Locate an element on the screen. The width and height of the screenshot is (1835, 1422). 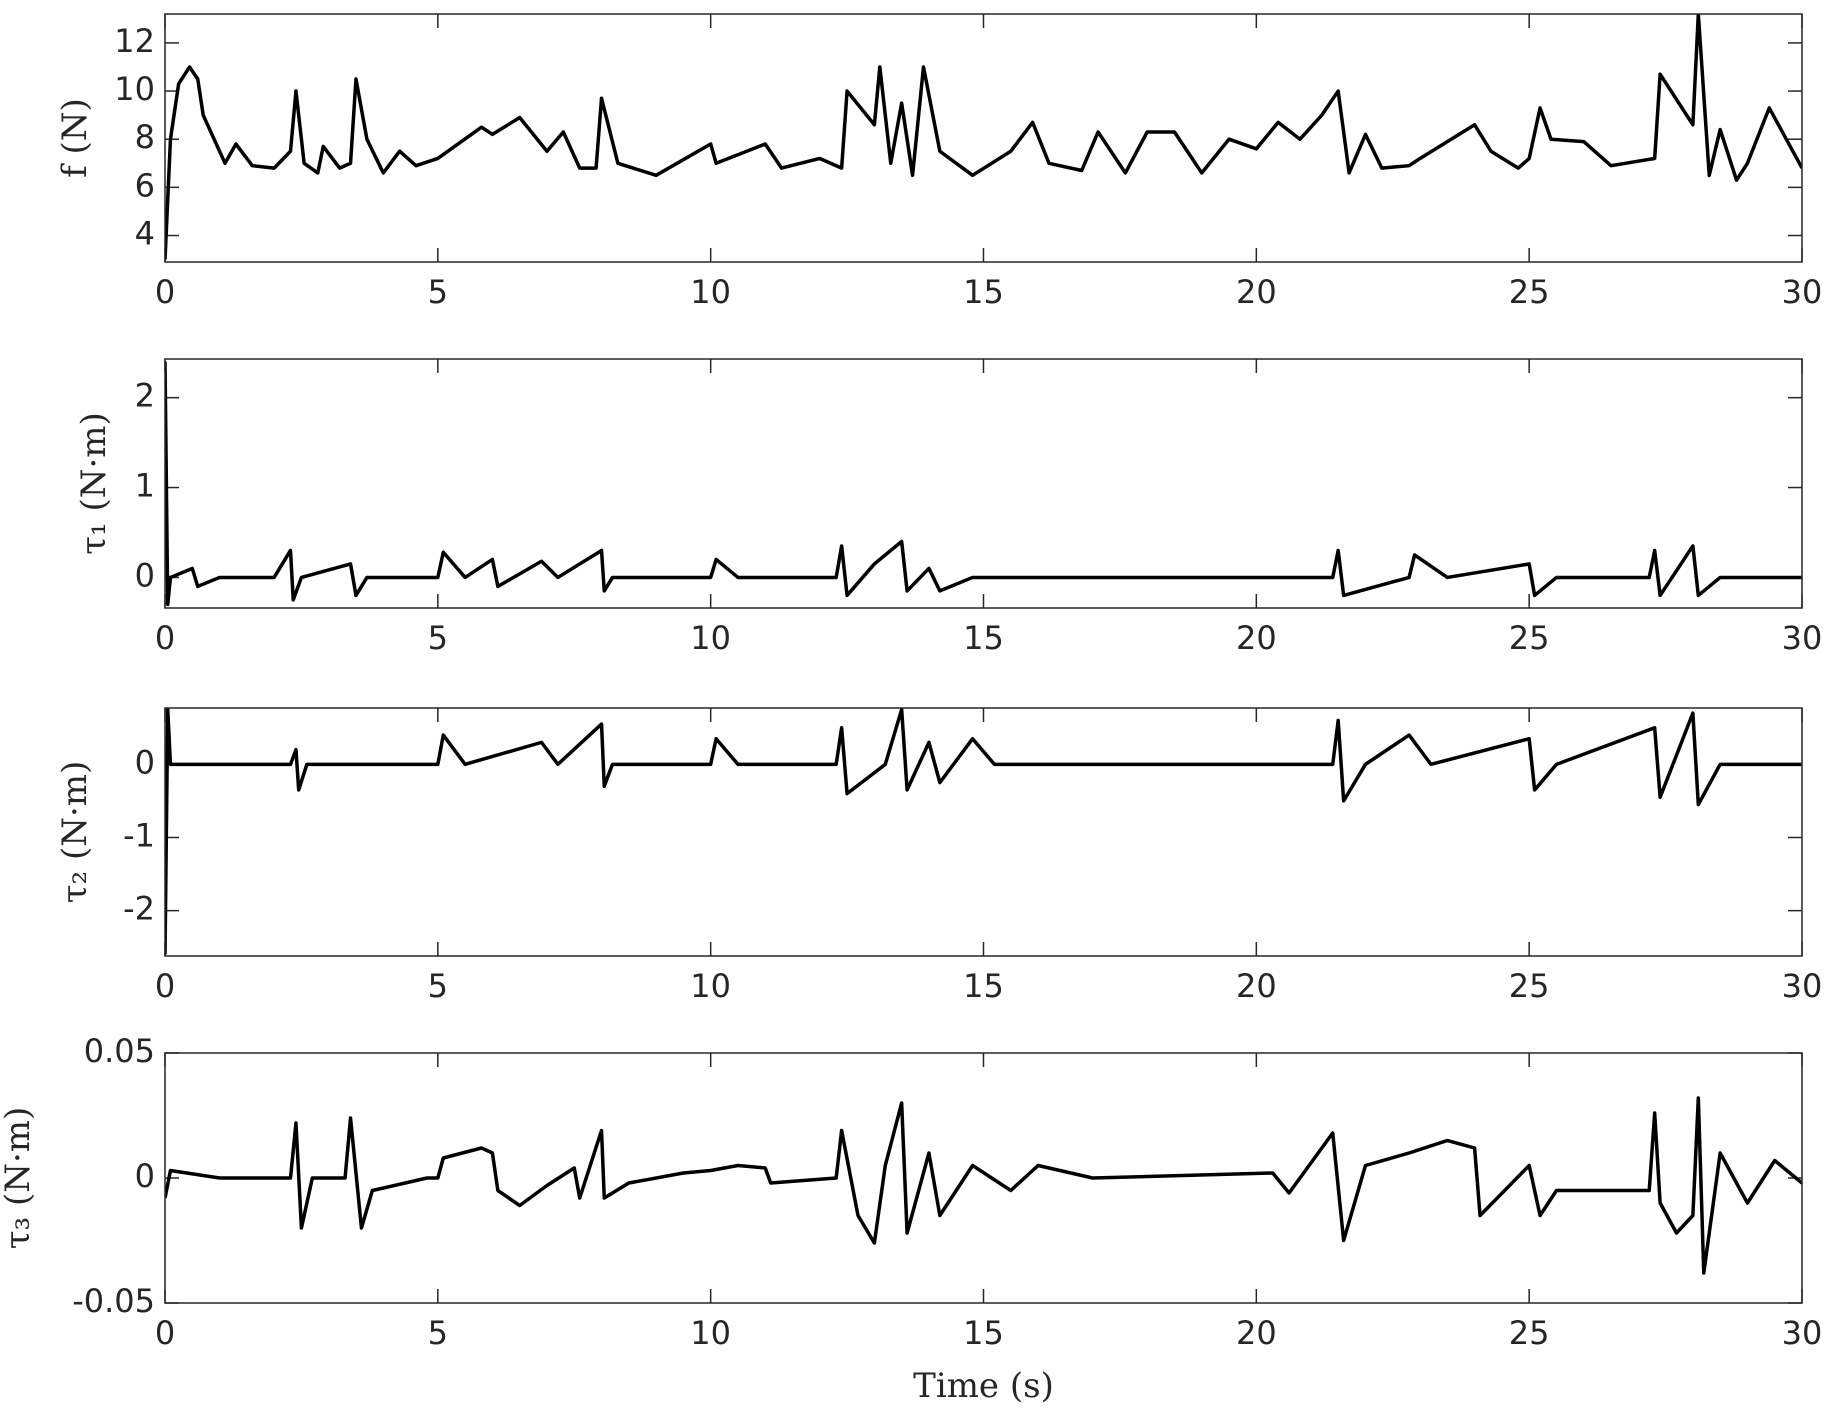
y-tick-label: 0.05 is located at coordinates (119, 1051).